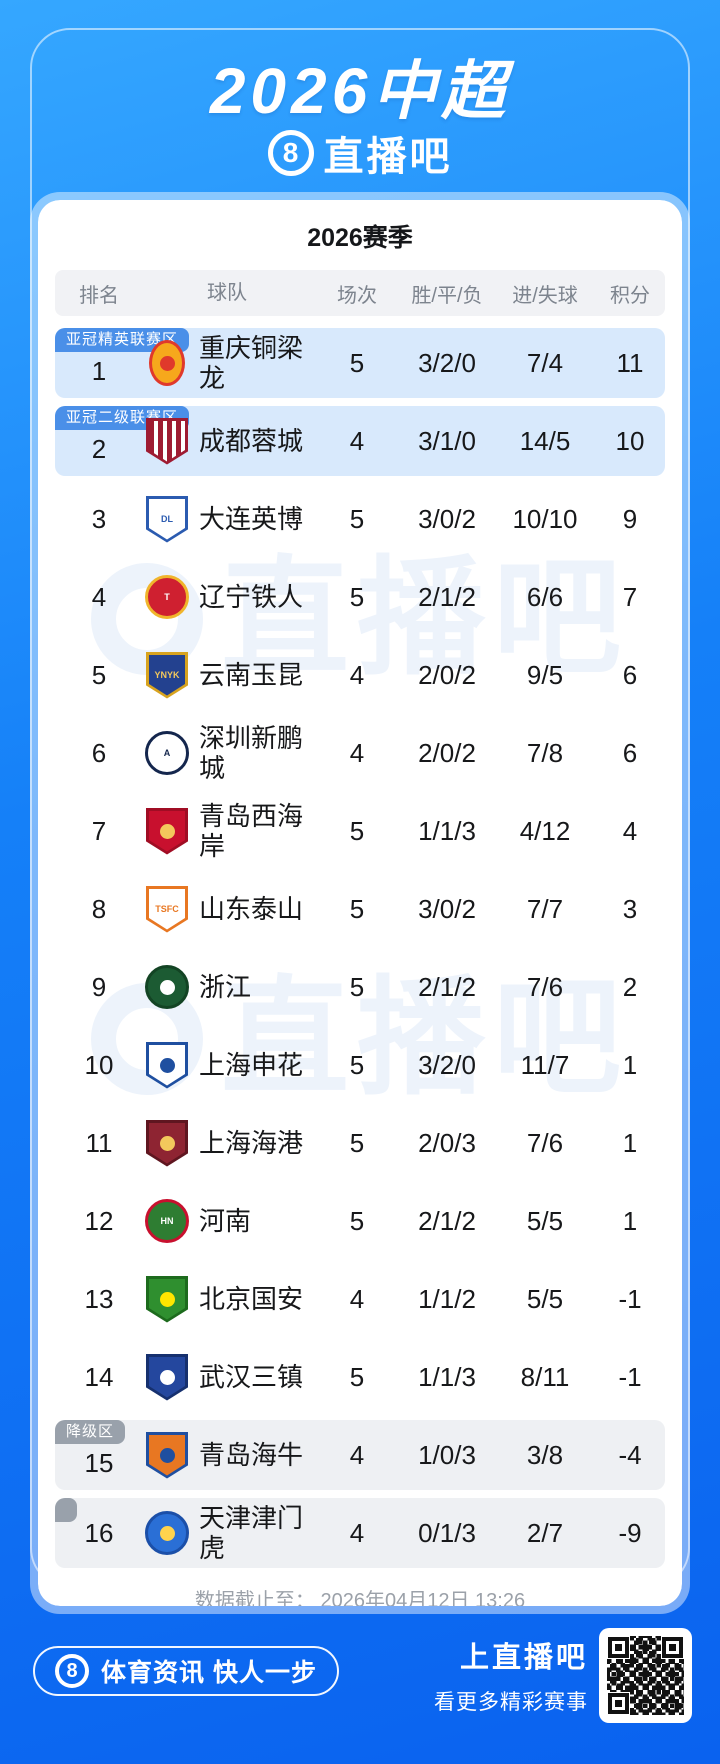 The height and width of the screenshot is (1764, 720). I want to click on wdl-cell: 1/1/2, so click(447, 1298).